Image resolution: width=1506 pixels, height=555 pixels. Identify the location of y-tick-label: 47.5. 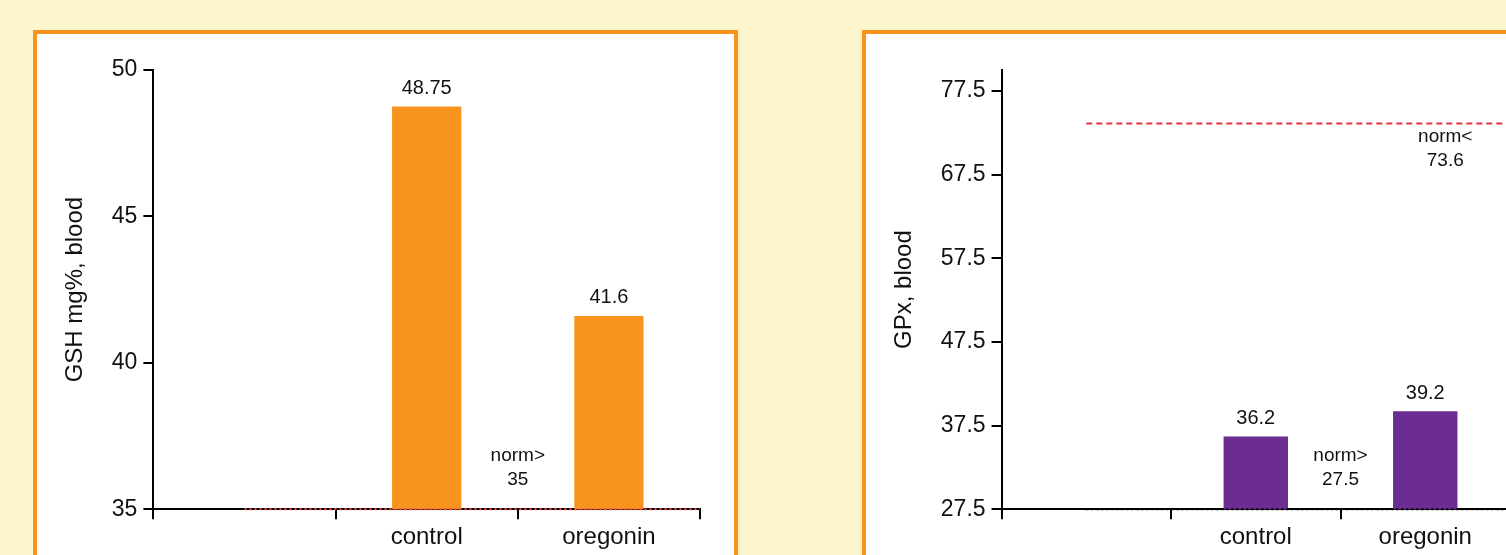
(963, 340).